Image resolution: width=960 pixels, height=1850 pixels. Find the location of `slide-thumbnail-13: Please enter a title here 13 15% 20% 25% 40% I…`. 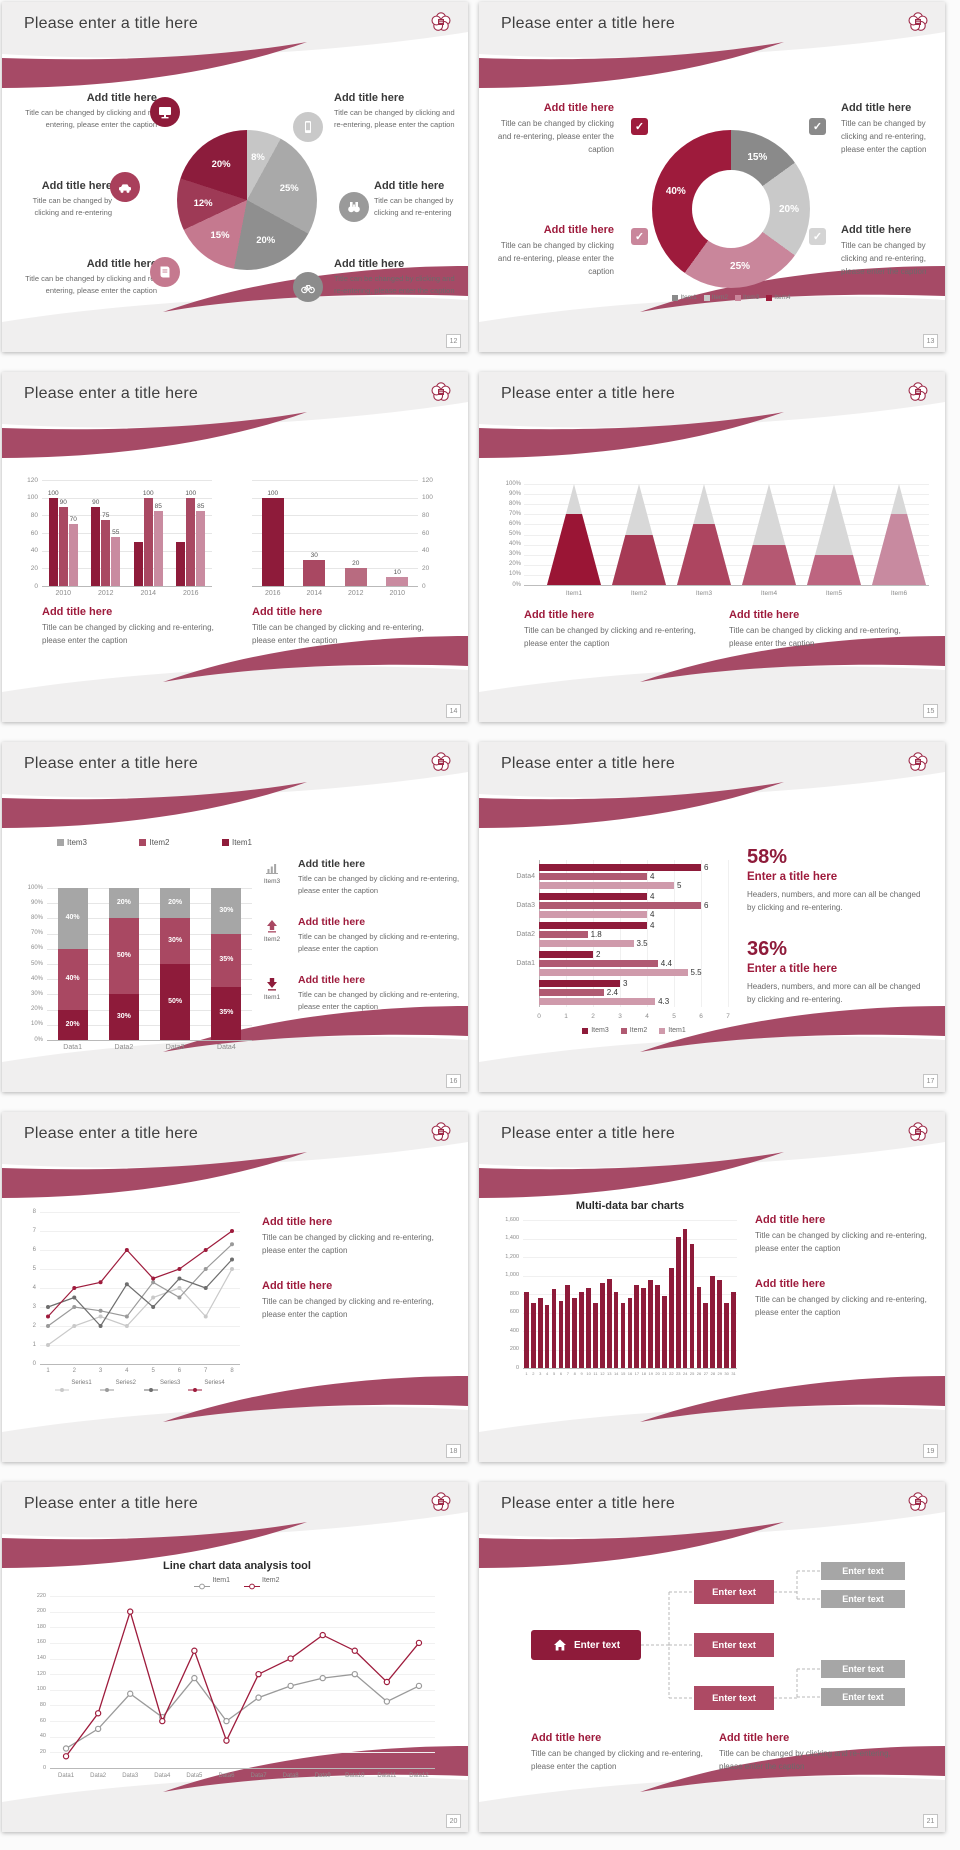

slide-thumbnail-13: Please enter a title here 13 15% 20% 25% 40% I… is located at coordinates (712, 177).